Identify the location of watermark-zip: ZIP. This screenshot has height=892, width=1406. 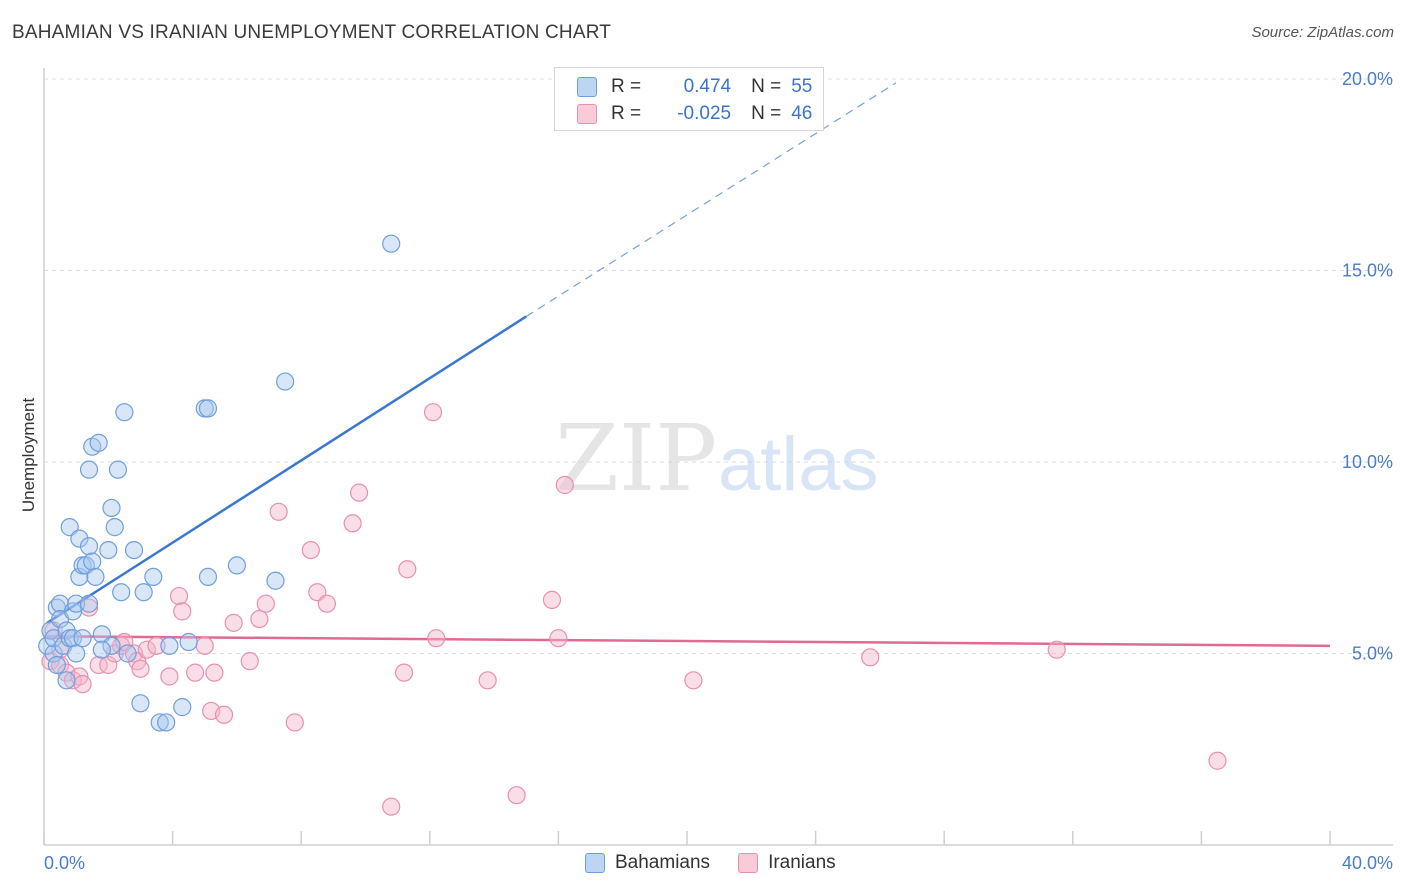
(636, 458).